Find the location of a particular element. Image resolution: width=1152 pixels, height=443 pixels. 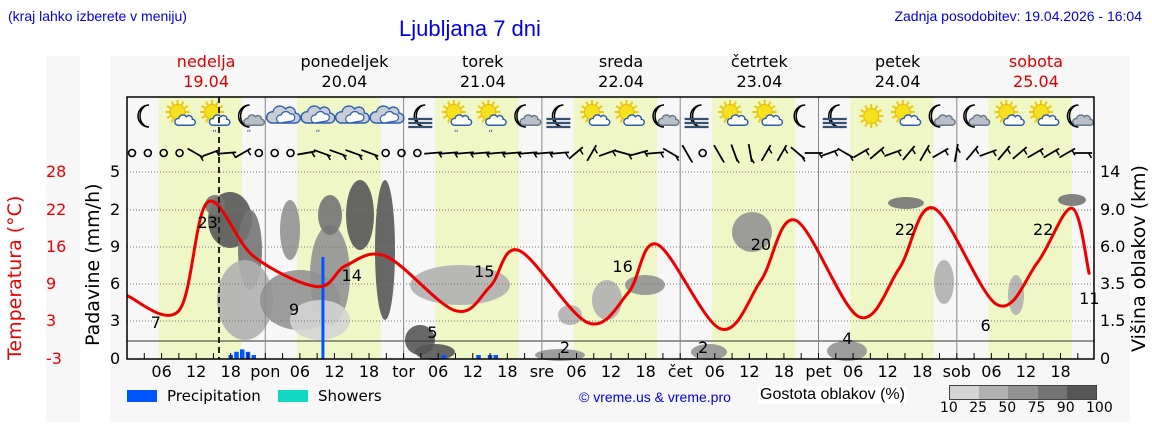

density-tick: 25 is located at coordinates (978, 408).